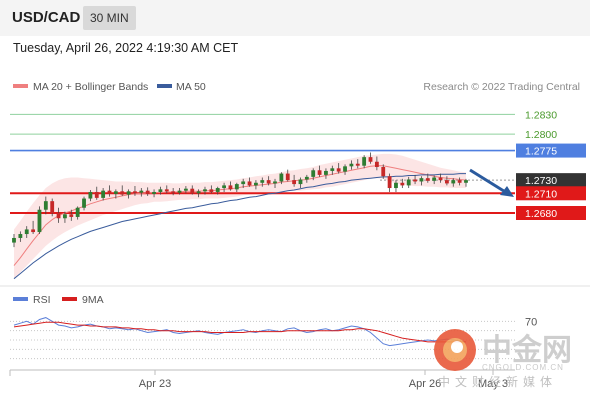 This screenshot has height=400, width=590. What do you see at coordinates (126, 48) in the screenshot?
I see `chart-datetime: Tuesday, April 26, 2022 4:19:30 AM CET` at bounding box center [126, 48].